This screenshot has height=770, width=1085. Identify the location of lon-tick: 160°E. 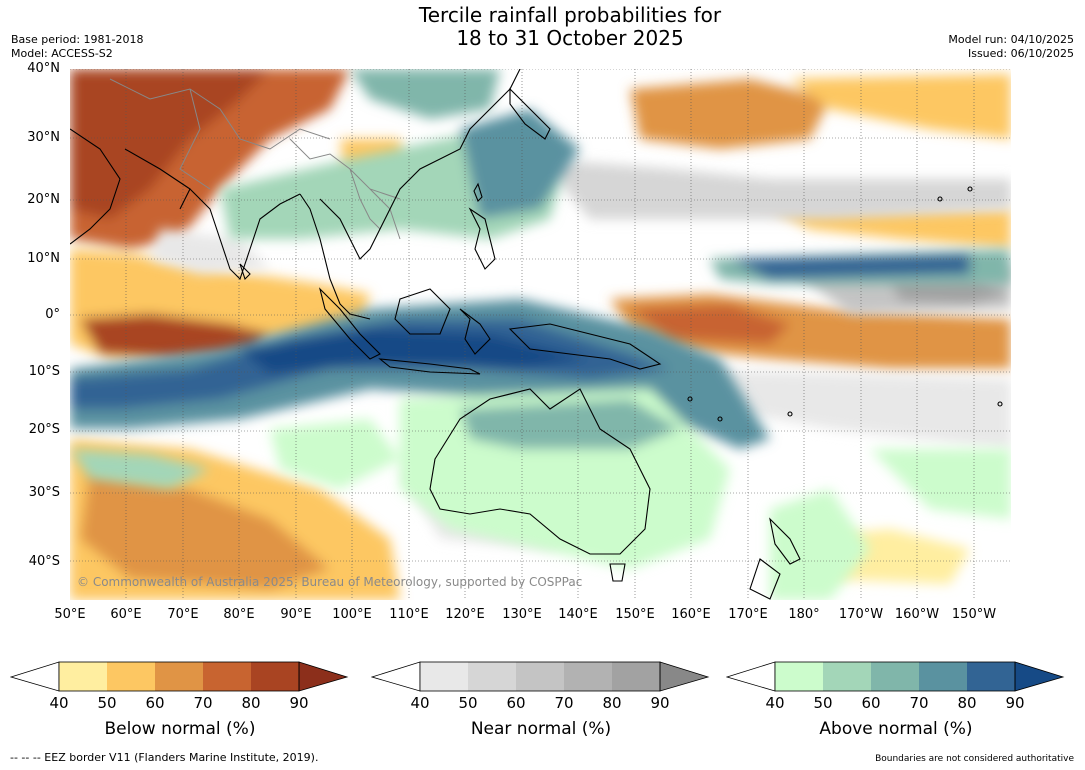
(691, 614).